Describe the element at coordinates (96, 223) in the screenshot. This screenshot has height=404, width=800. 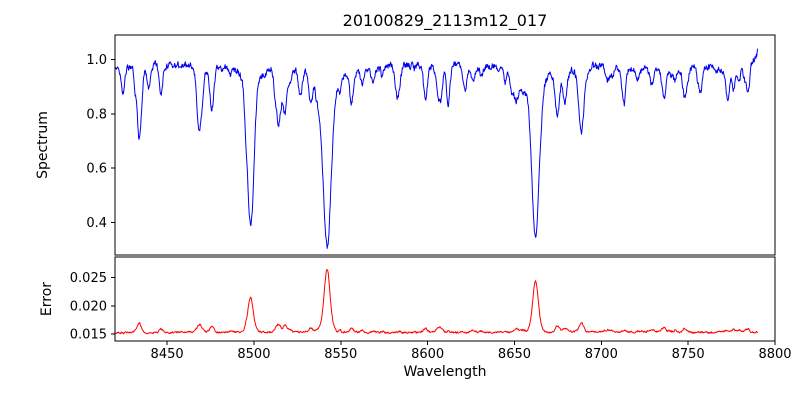
I see `spectrum-y-tick-label: 0.4` at that location.